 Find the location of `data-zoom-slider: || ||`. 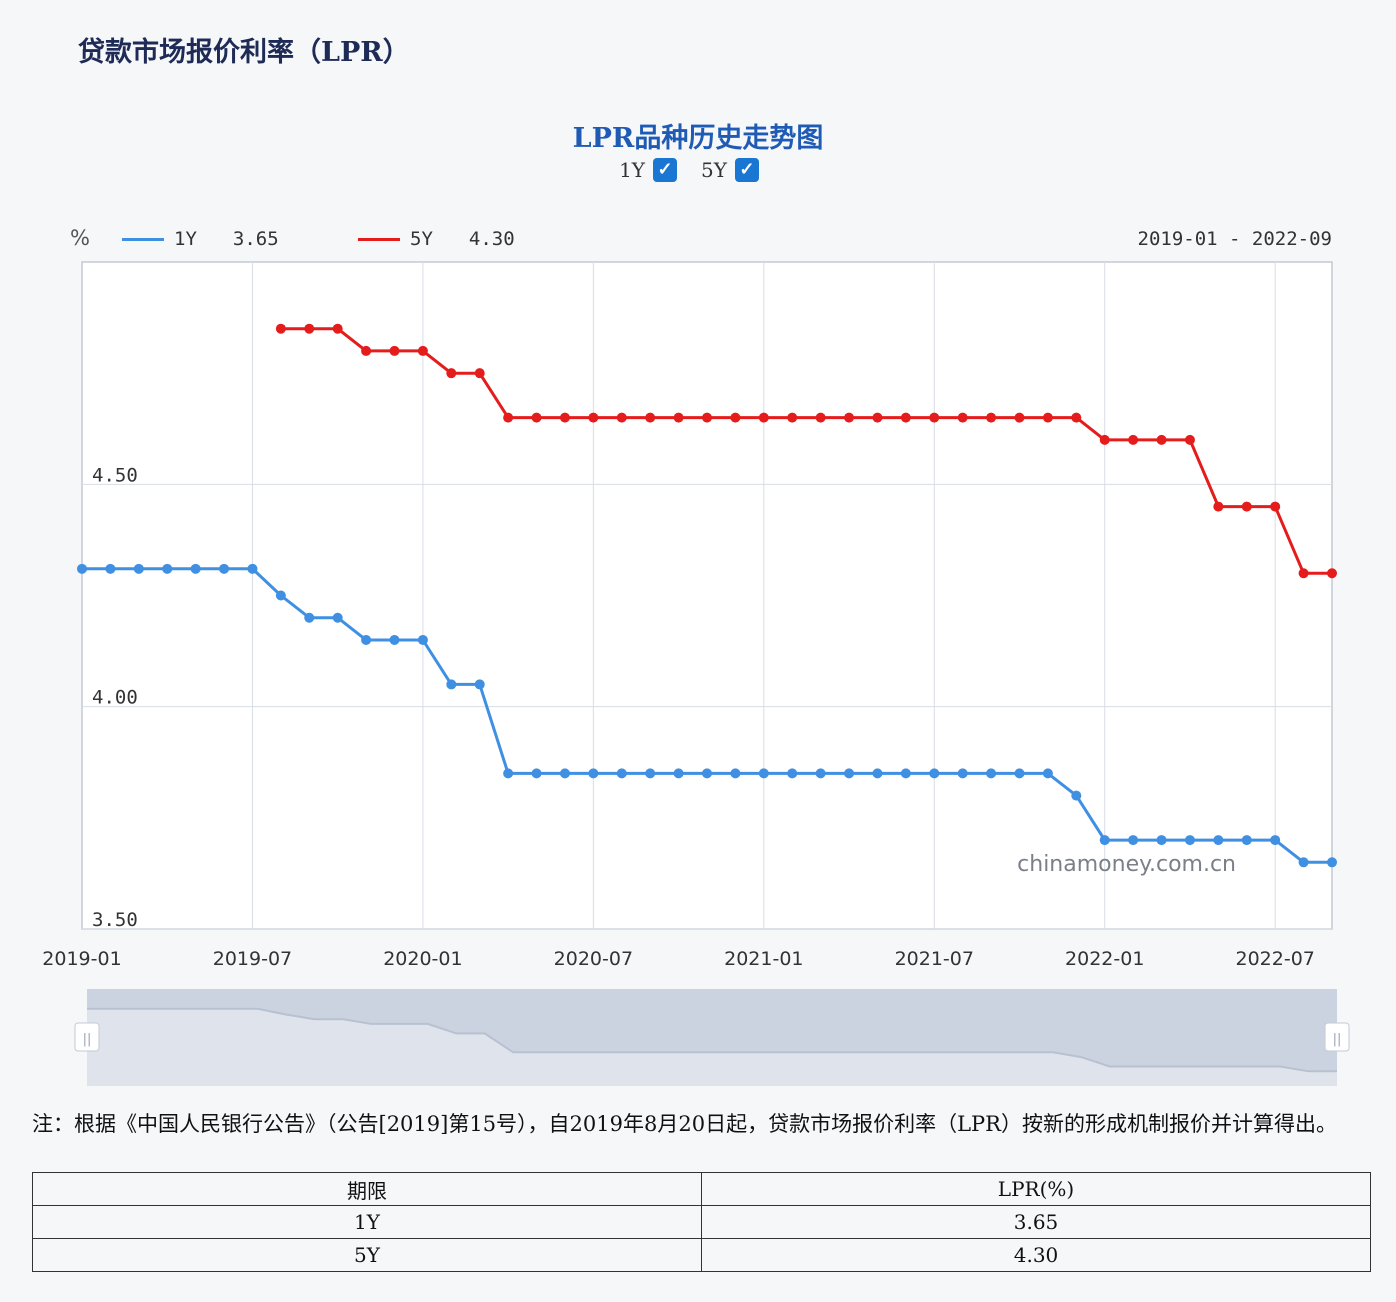

data-zoom-slider: || || is located at coordinates (712, 1037).